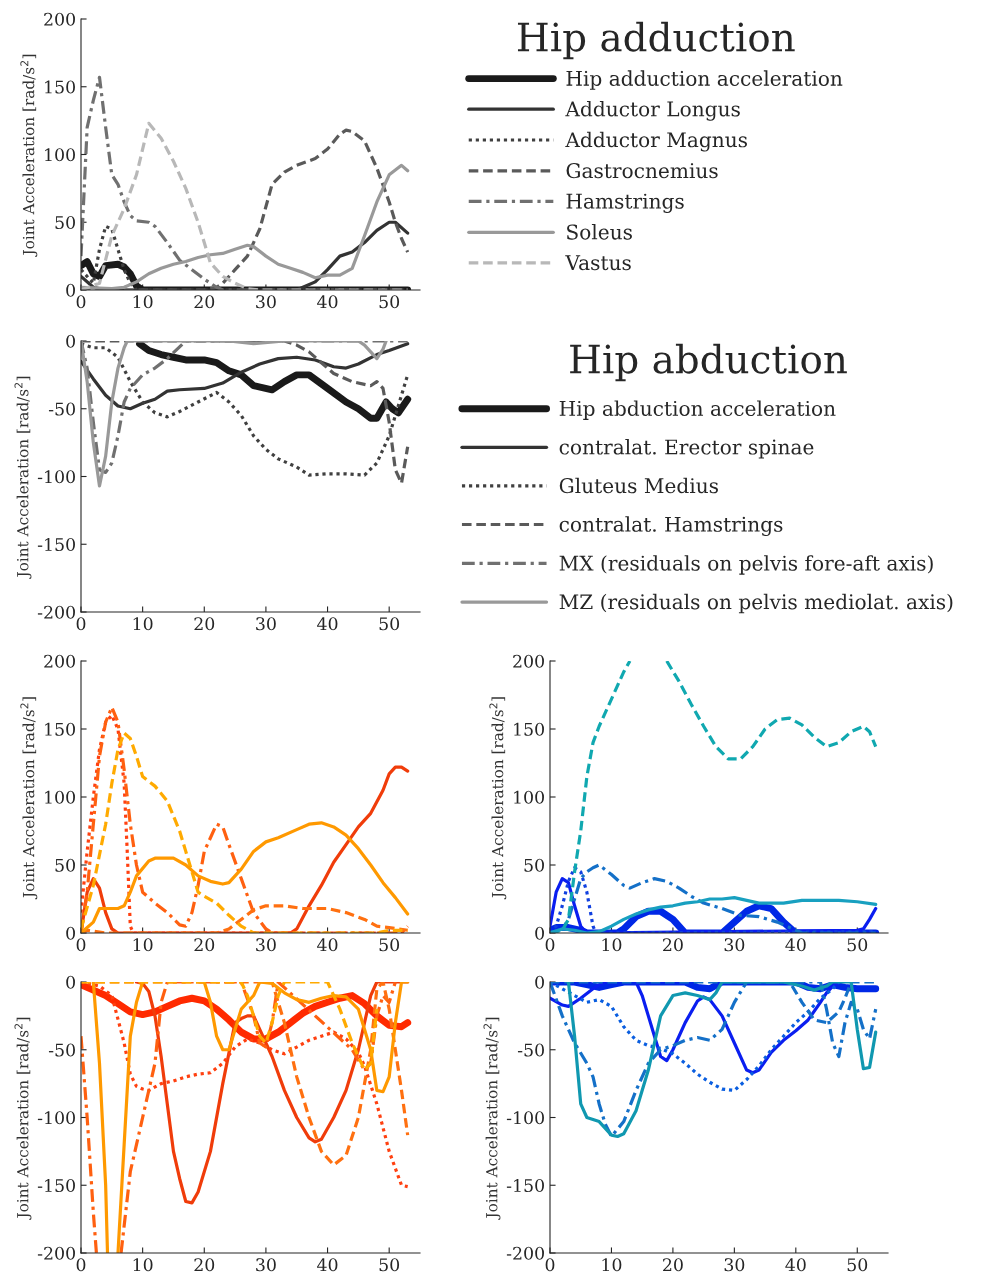 The width and height of the screenshot is (984, 1275). What do you see at coordinates (704, 80) in the screenshot?
I see `legend-label: Hip adduction acceleration` at bounding box center [704, 80].